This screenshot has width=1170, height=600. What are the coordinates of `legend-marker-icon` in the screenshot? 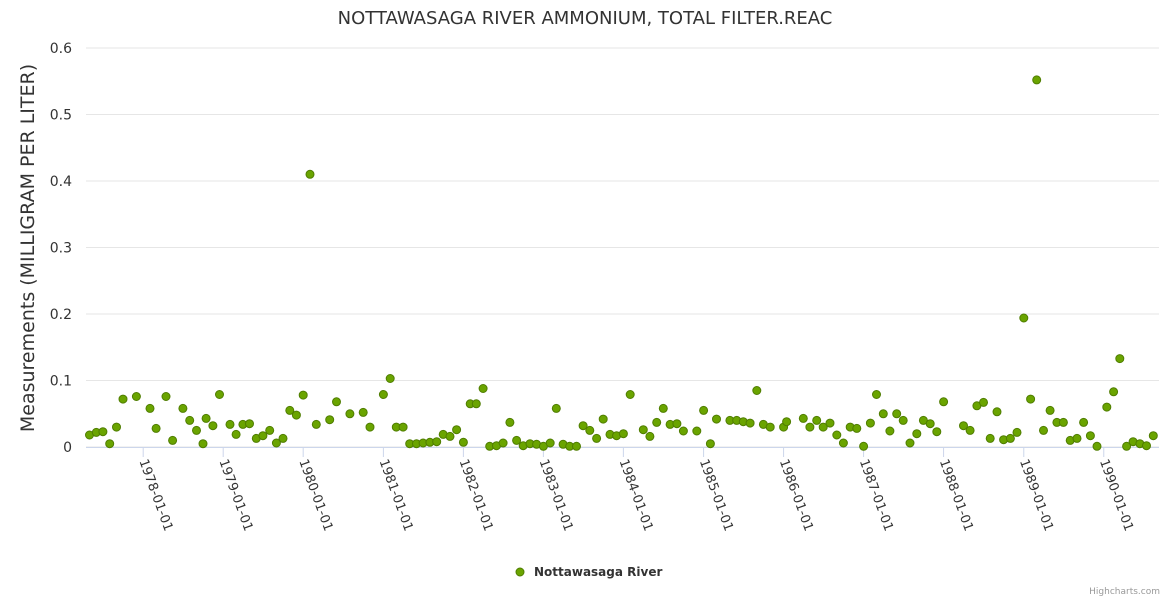 It's located at (520, 572).